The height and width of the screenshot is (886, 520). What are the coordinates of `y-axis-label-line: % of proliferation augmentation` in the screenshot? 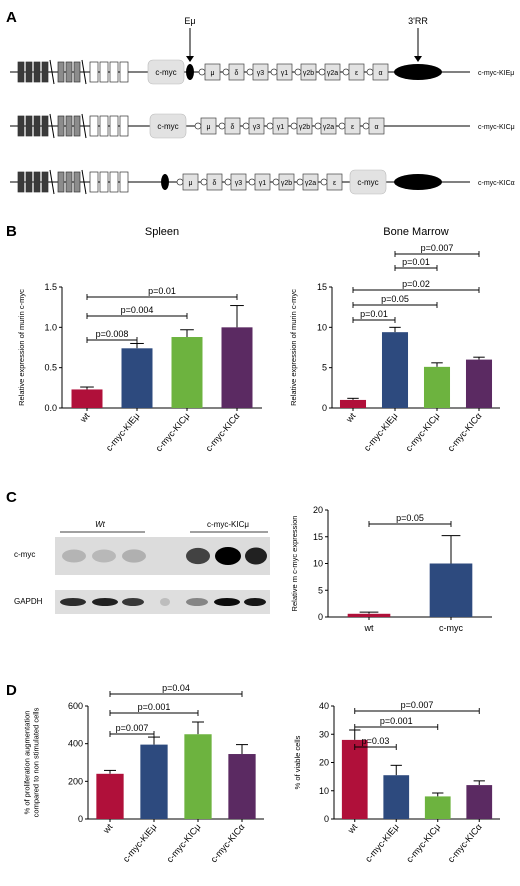 It's located at (27, 763).